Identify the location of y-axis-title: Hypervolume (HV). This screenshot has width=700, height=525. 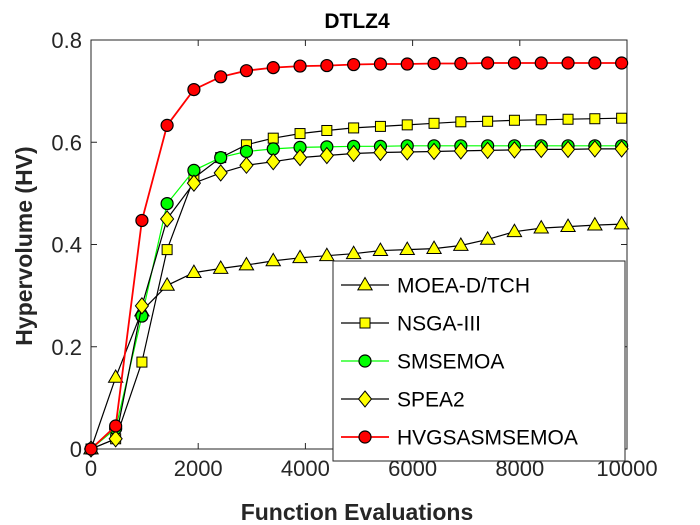
(24, 245).